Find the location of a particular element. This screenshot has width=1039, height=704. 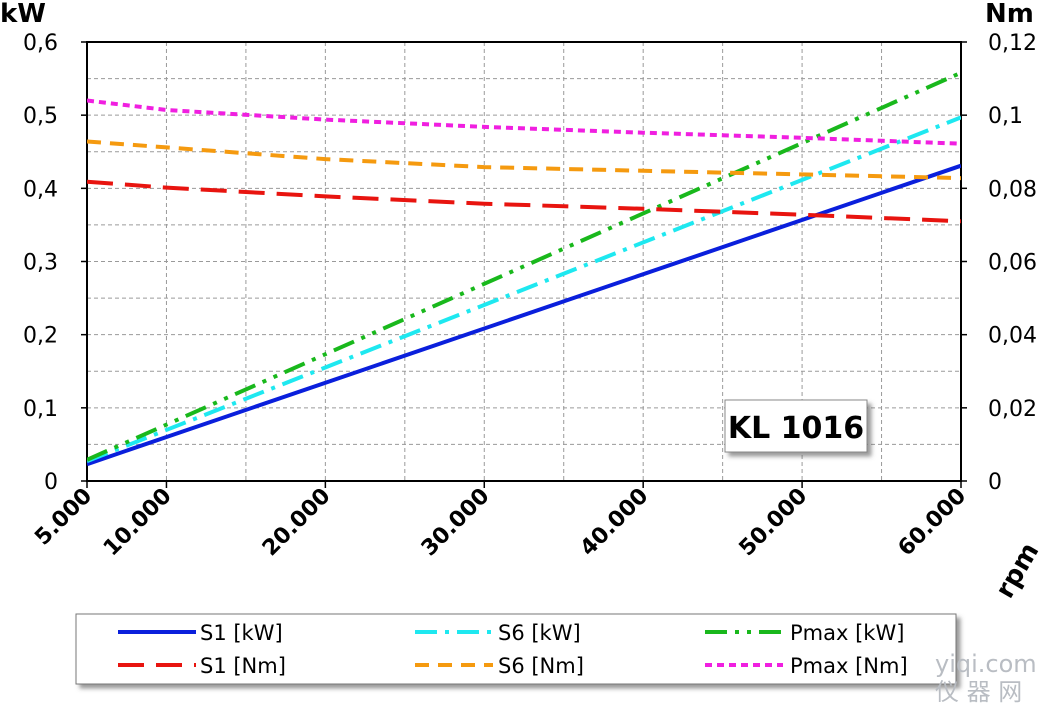

x-tick-label: 10.000 is located at coordinates (138, 523).